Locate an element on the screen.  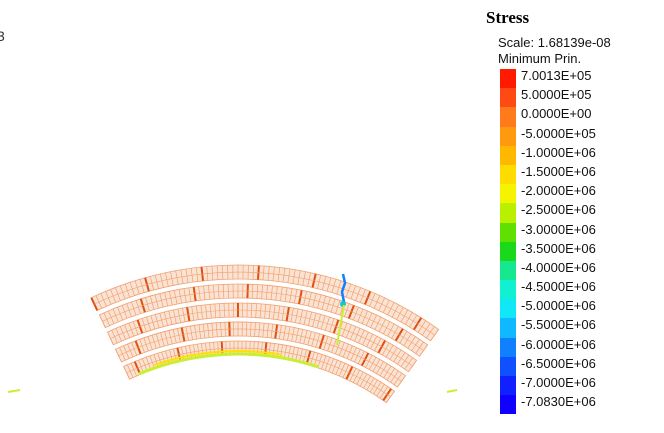
bolt-shaft is located at coordinates (340, 325).